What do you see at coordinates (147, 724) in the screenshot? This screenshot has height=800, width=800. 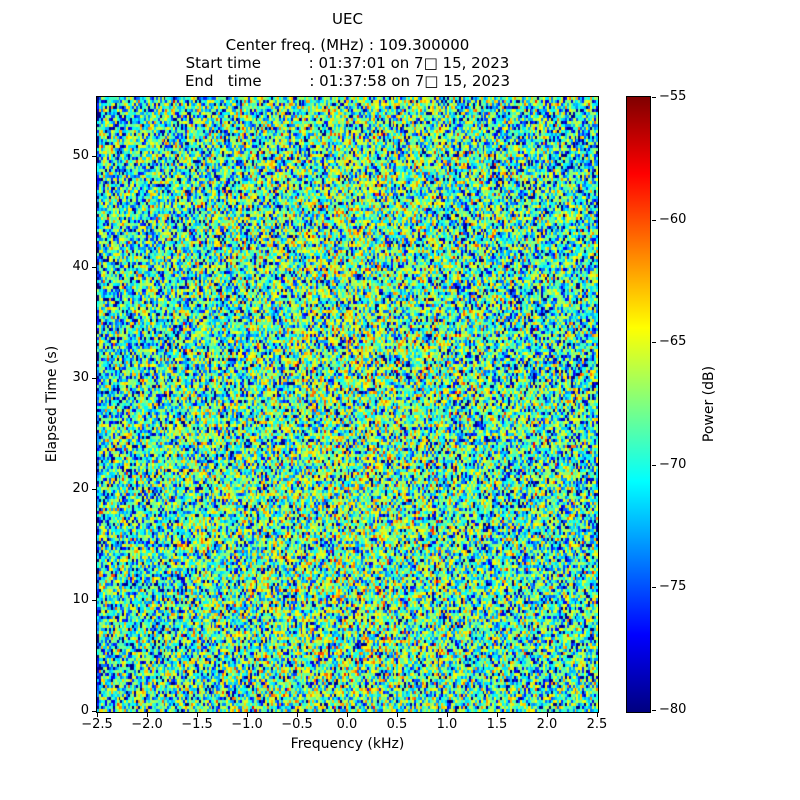 I see `x-tick-label: −2.0` at bounding box center [147, 724].